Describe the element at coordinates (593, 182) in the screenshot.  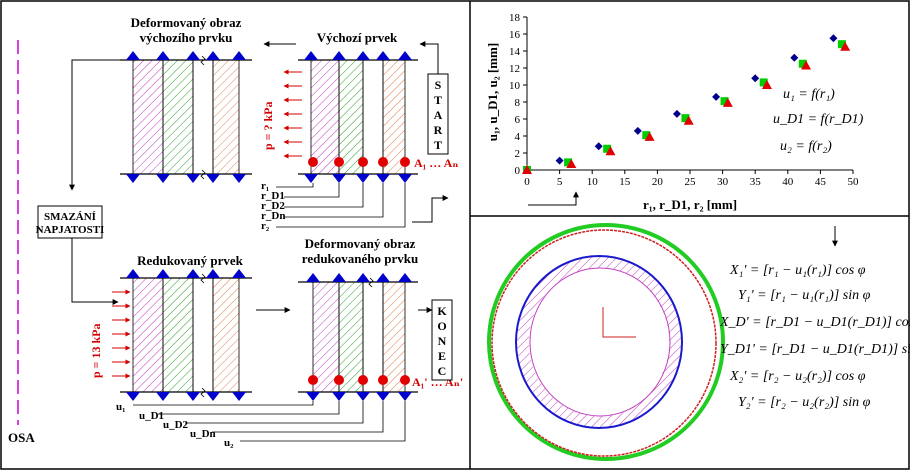
I see `chart-x-tick-label: 10` at that location.